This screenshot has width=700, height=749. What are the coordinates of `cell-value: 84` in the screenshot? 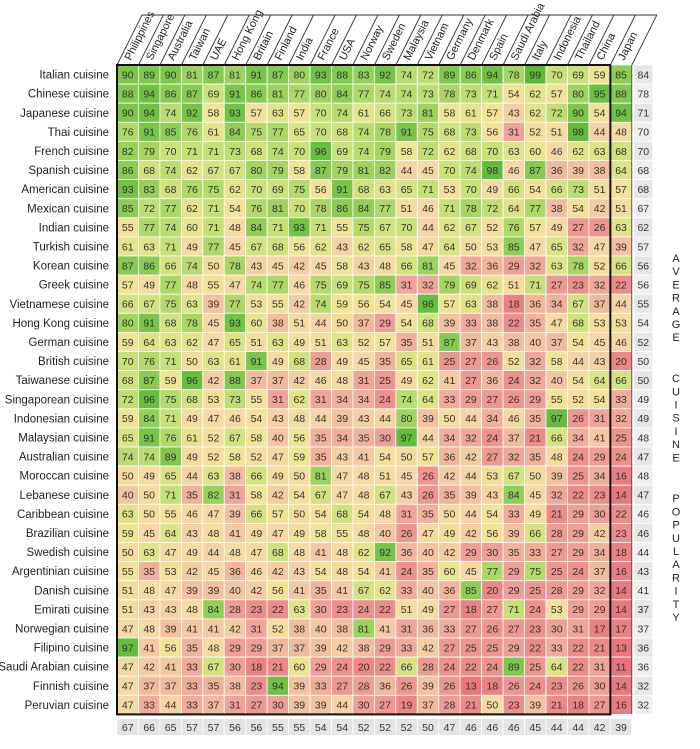 It's located at (514, 496).